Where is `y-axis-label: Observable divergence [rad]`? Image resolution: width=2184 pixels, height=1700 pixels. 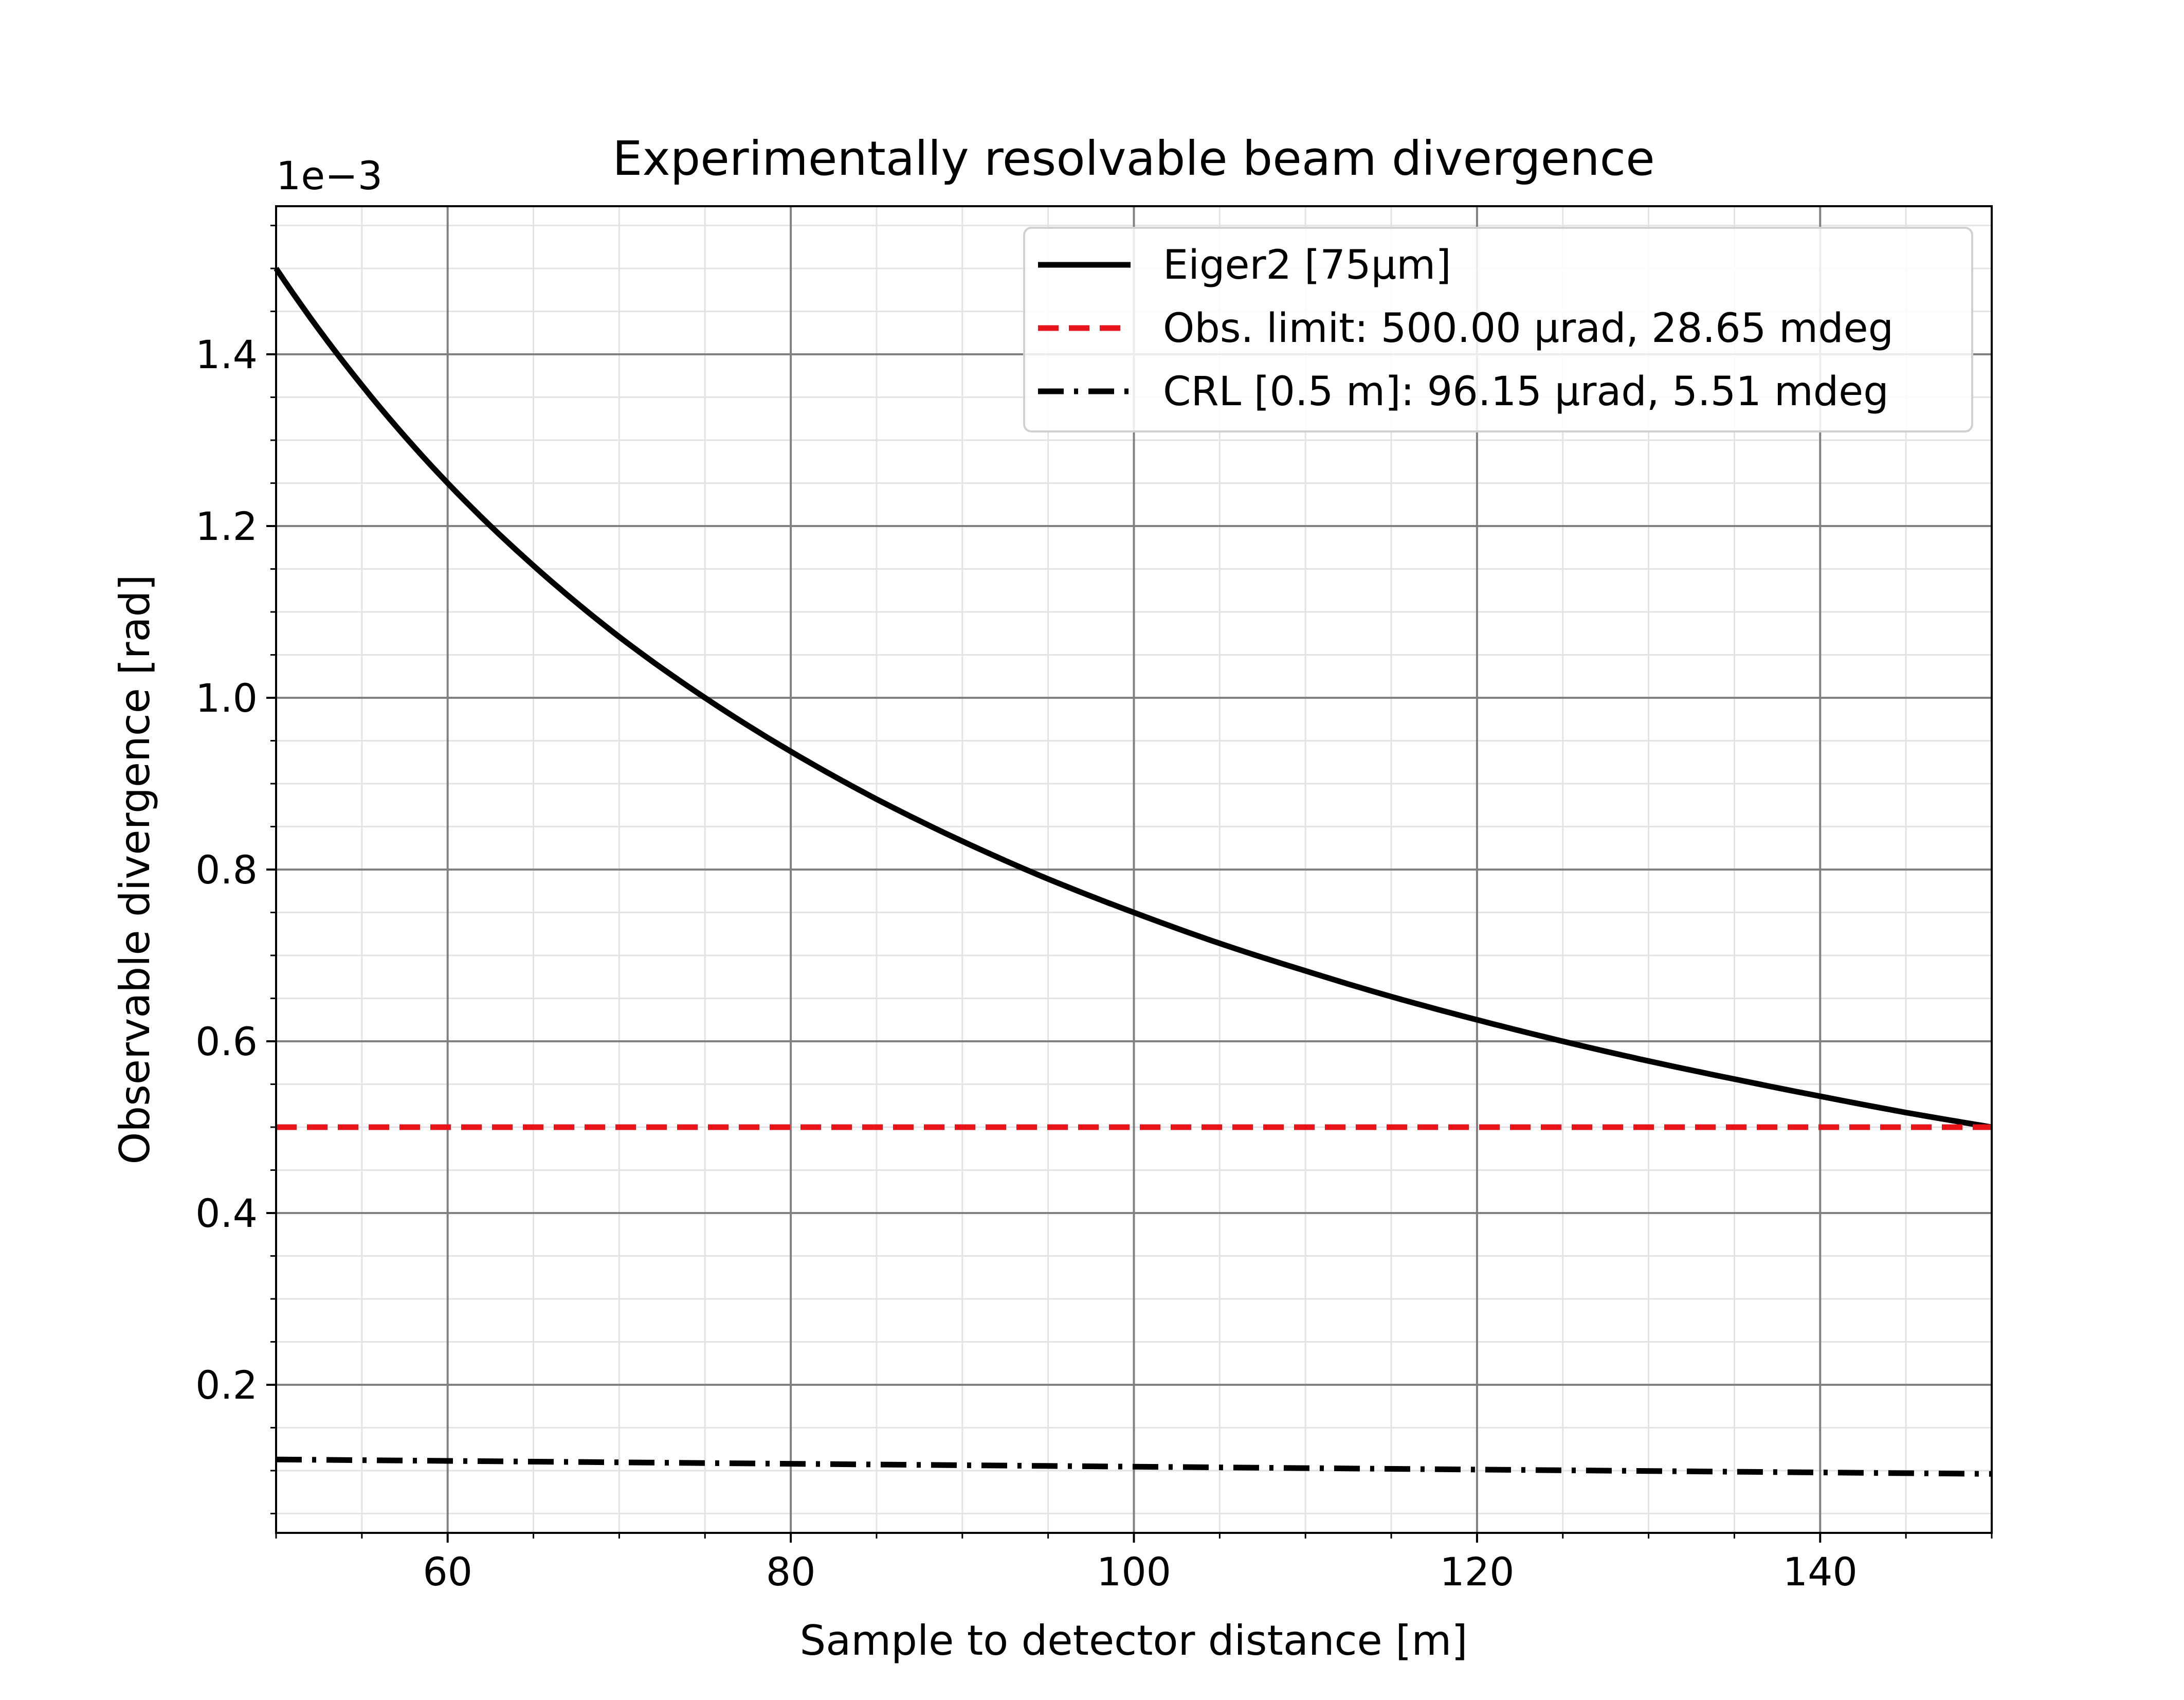 y-axis-label: Observable divergence [rad] is located at coordinates (135, 869).